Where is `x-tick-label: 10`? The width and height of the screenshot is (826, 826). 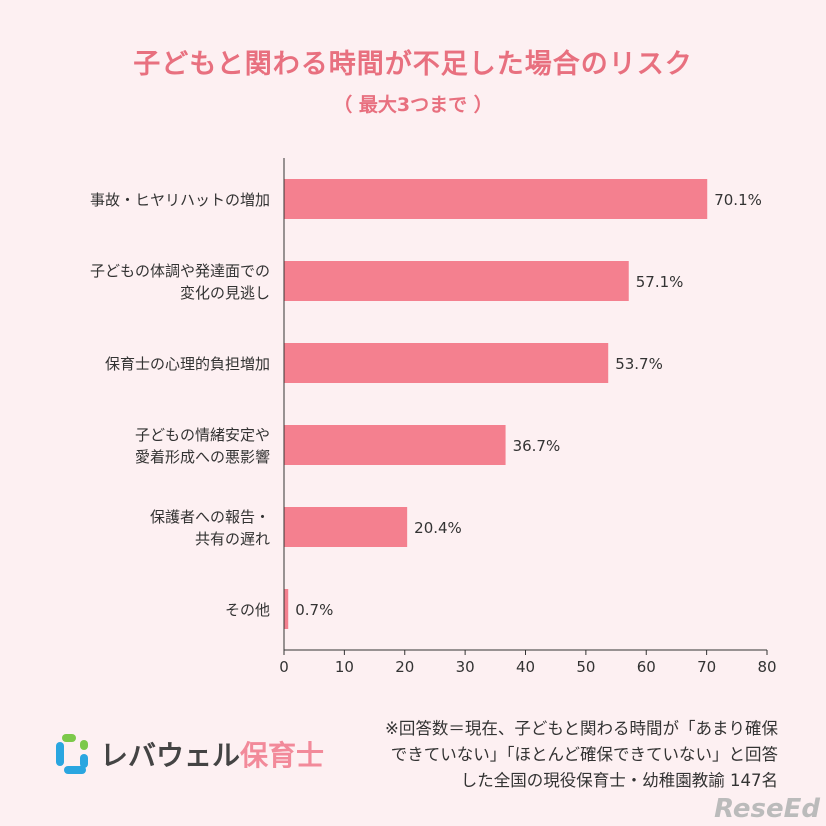 x-tick-label: 10 is located at coordinates (344, 667).